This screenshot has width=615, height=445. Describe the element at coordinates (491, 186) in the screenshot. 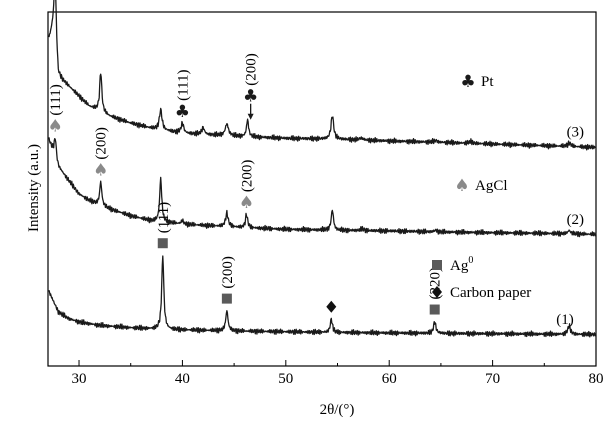

I see `legend-label: AgCl` at that location.